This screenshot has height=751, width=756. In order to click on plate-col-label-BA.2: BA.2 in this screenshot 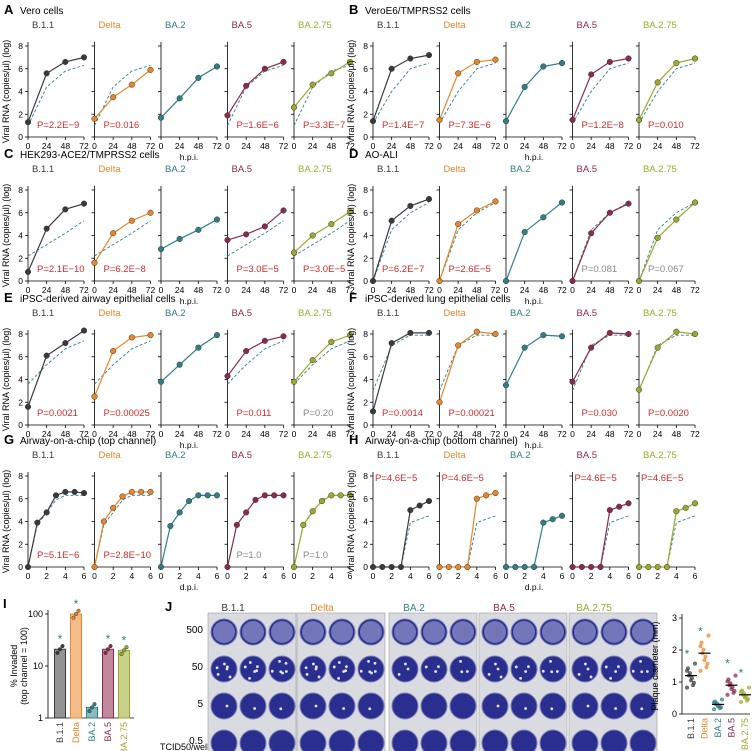, I will do `click(414, 608)`.